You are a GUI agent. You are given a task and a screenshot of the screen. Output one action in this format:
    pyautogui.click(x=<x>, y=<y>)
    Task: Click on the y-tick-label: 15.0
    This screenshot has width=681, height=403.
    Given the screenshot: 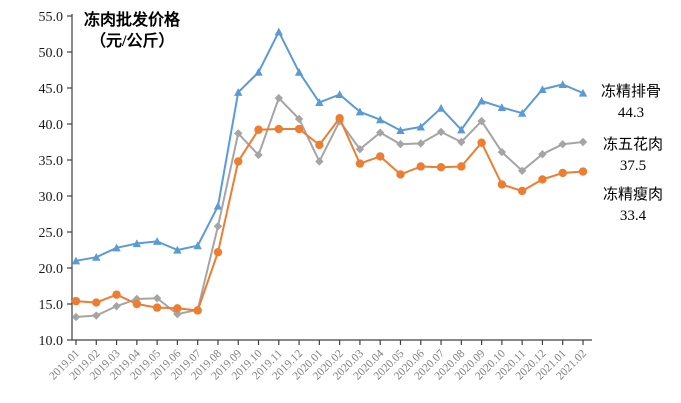 What is the action you would take?
    pyautogui.click(x=51, y=305)
    